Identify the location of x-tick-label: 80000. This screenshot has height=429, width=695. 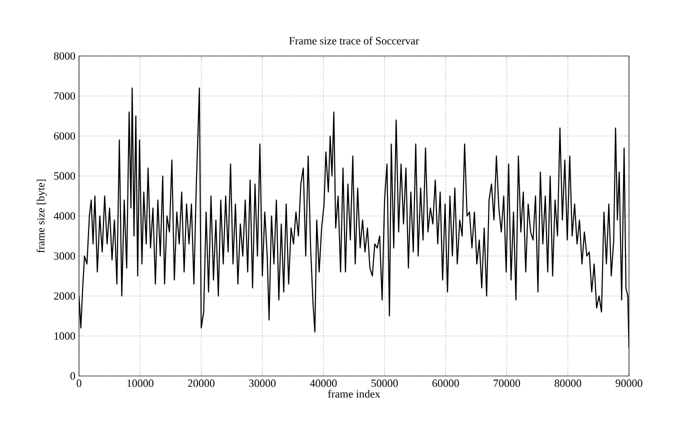
(568, 383).